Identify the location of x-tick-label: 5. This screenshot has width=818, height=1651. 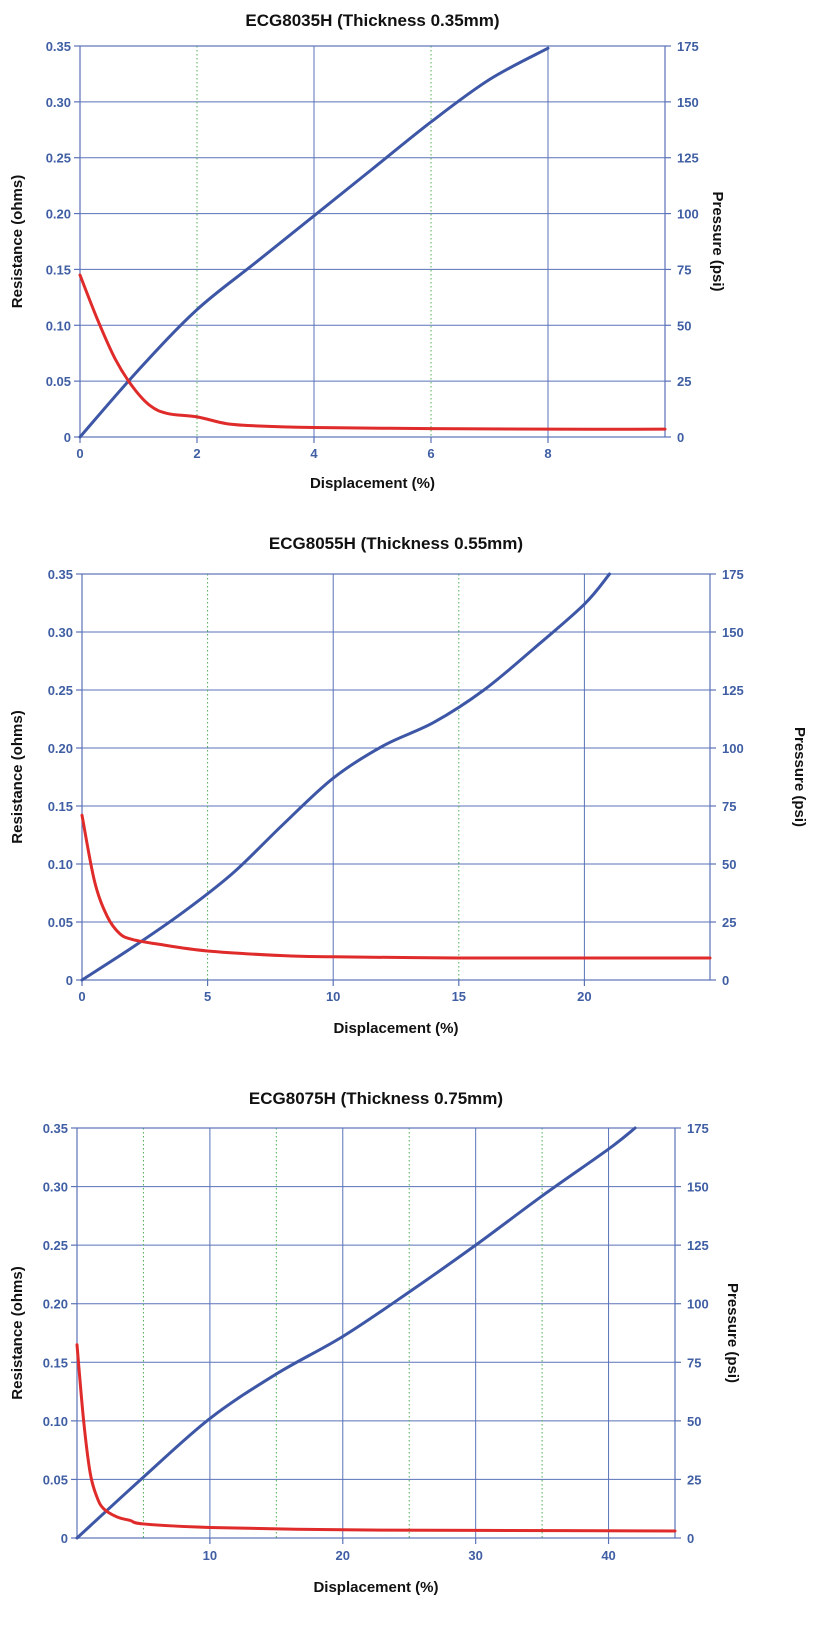
(207, 996).